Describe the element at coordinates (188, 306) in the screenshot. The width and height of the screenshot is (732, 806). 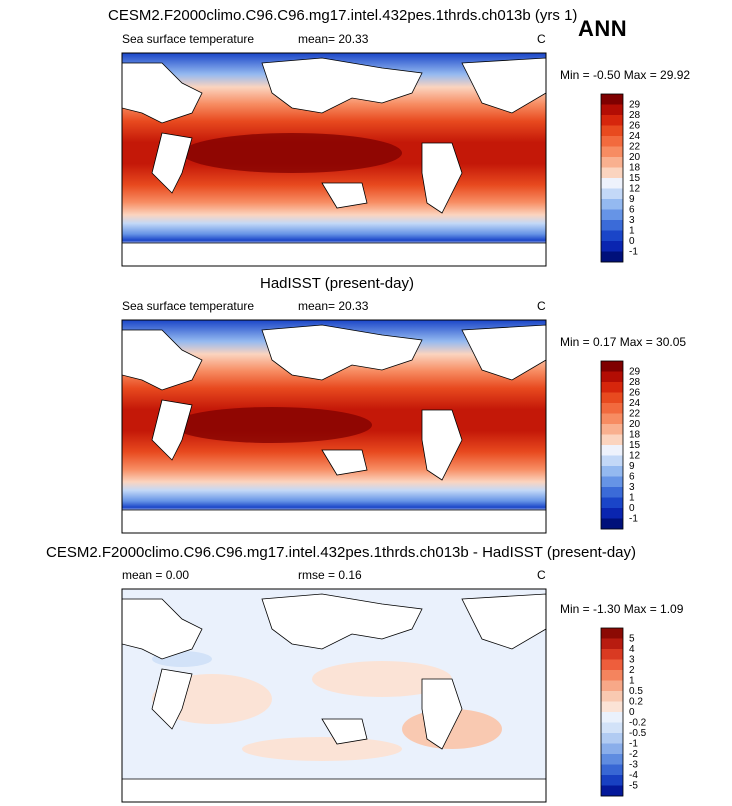
I see `panel-2-variable: Sea surface temperature` at that location.